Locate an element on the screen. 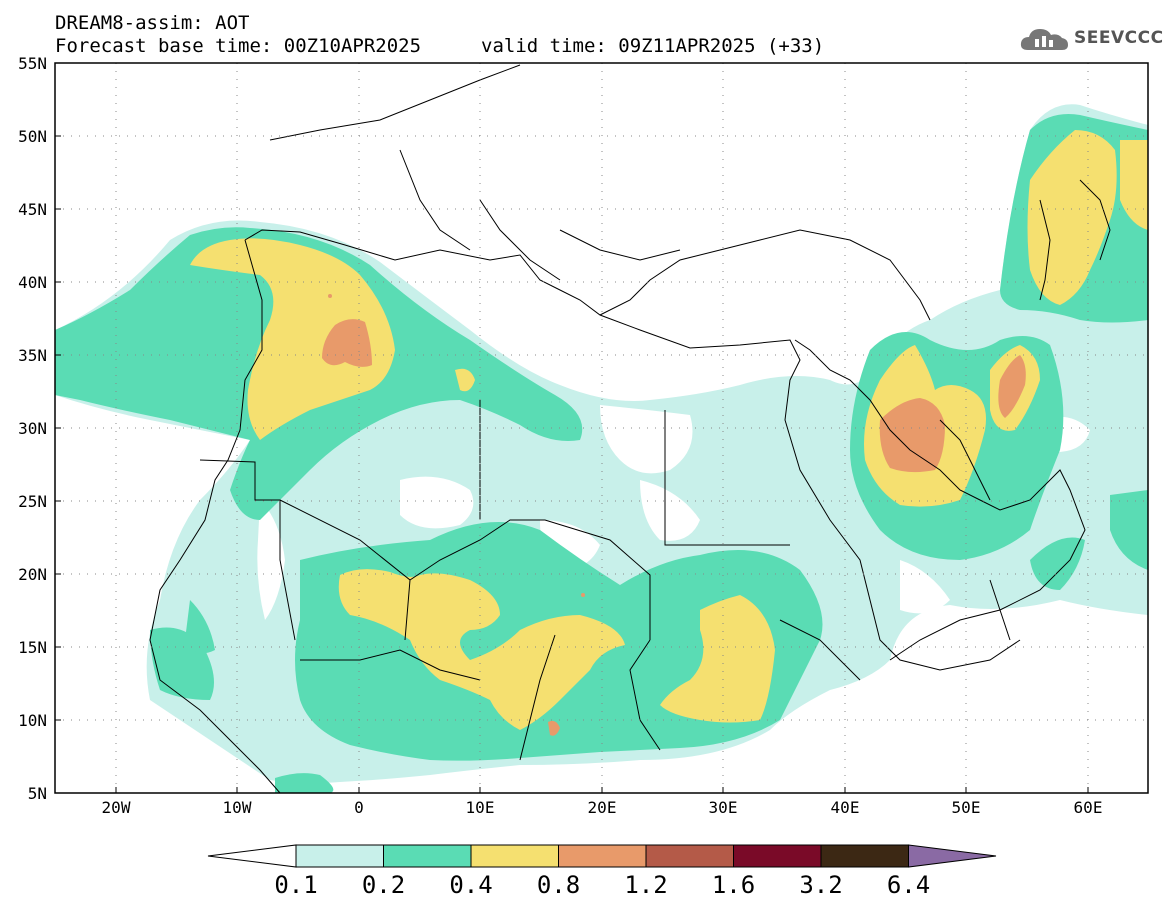 The image size is (1165, 905). colorbar is located at coordinates (602, 856).